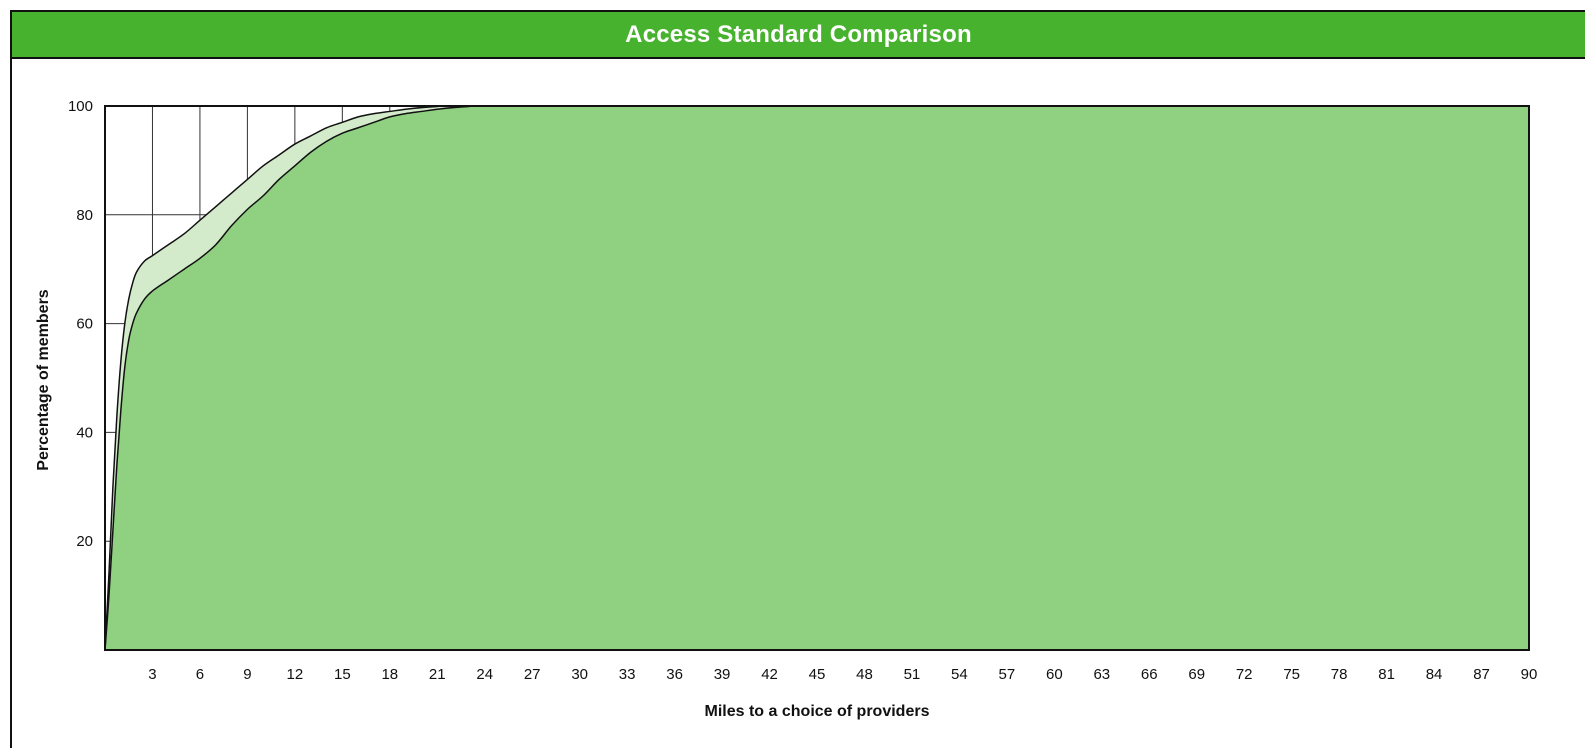 Image resolution: width=1585 pixels, height=748 pixels. Describe the element at coordinates (84, 541) in the screenshot. I see `y-tick-label: 20` at that location.